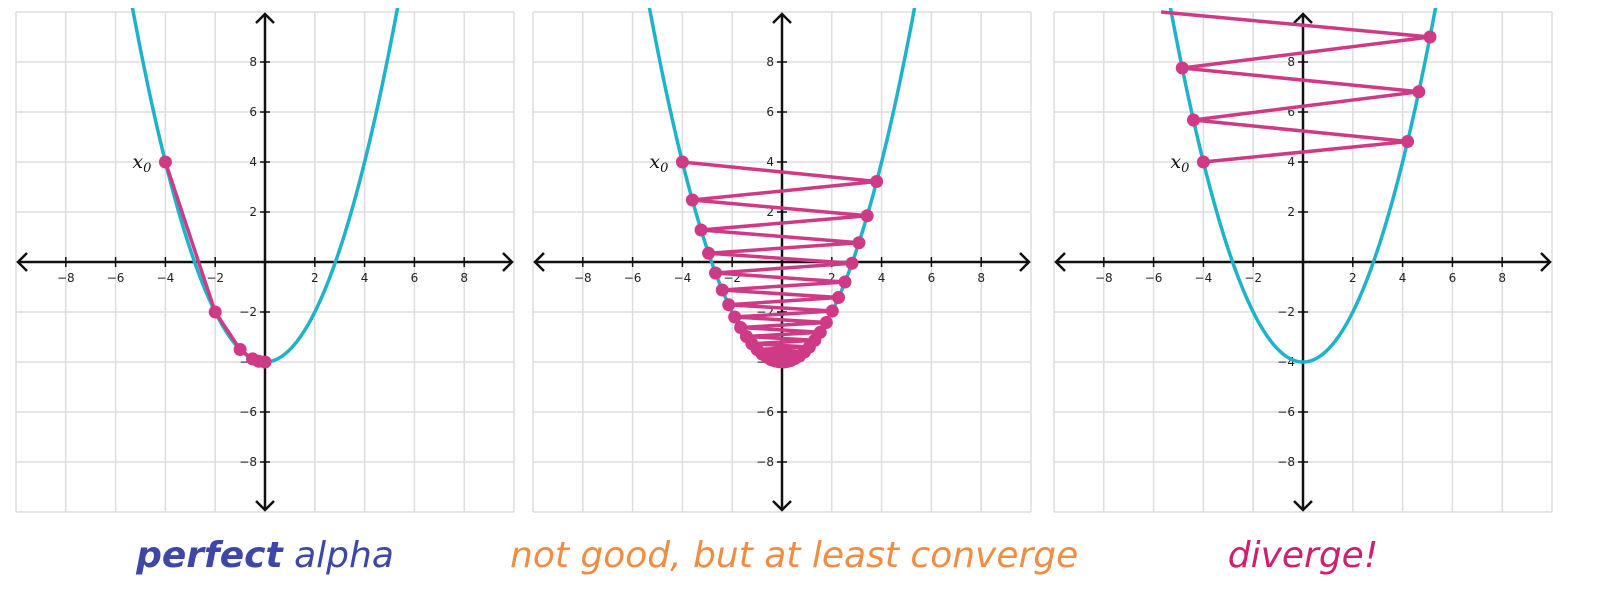 This screenshot has height=595, width=1608. What do you see at coordinates (209, 555) in the screenshot?
I see `caption-perfect-bold: perfect` at bounding box center [209, 555].